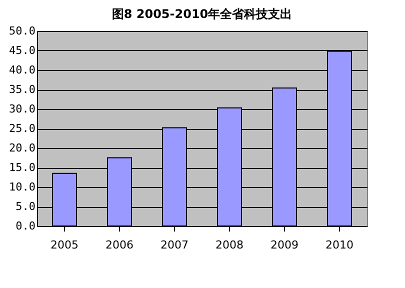  I want to click on y-tick-label: 40.0, so click(22, 70).